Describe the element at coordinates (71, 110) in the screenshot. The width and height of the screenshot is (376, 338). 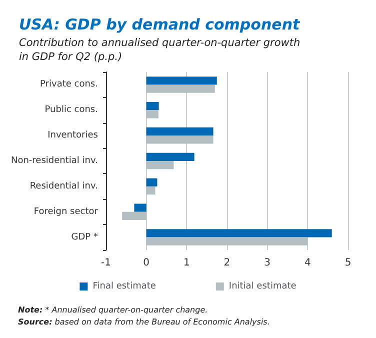
I see `y-tick-label: Public cons.` at that location.